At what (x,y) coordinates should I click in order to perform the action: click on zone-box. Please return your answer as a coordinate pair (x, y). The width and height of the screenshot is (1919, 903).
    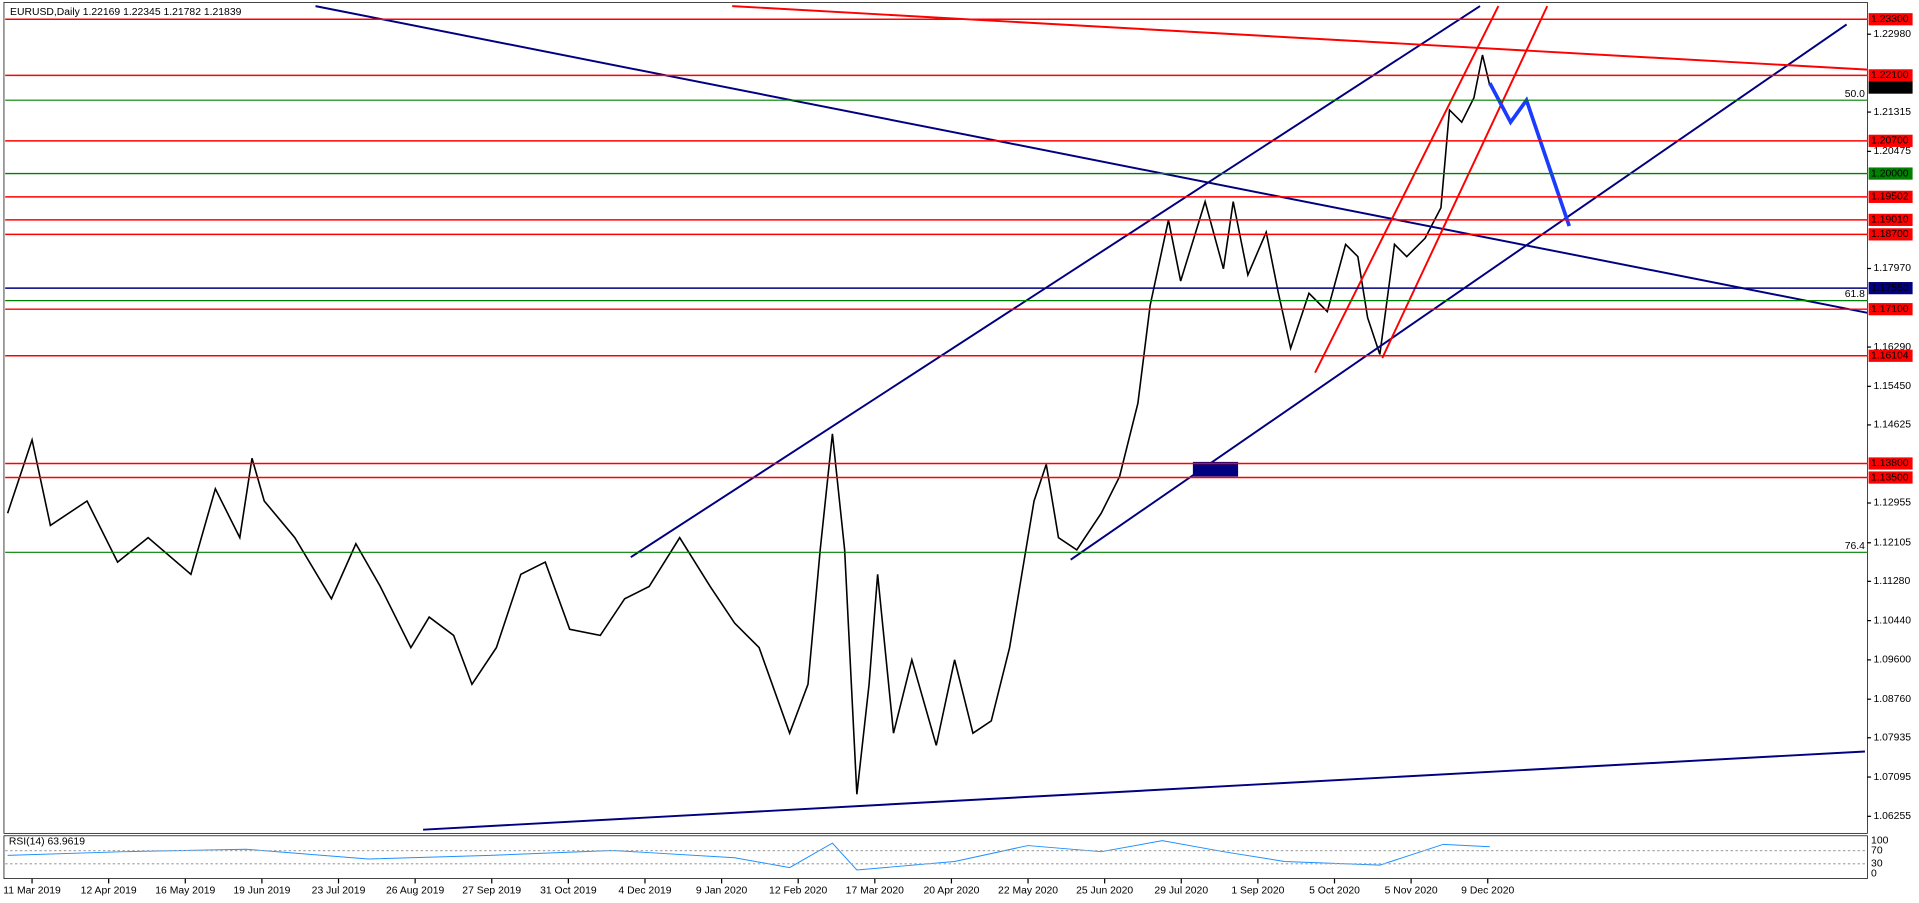
    Looking at the image, I should click on (1215, 469).